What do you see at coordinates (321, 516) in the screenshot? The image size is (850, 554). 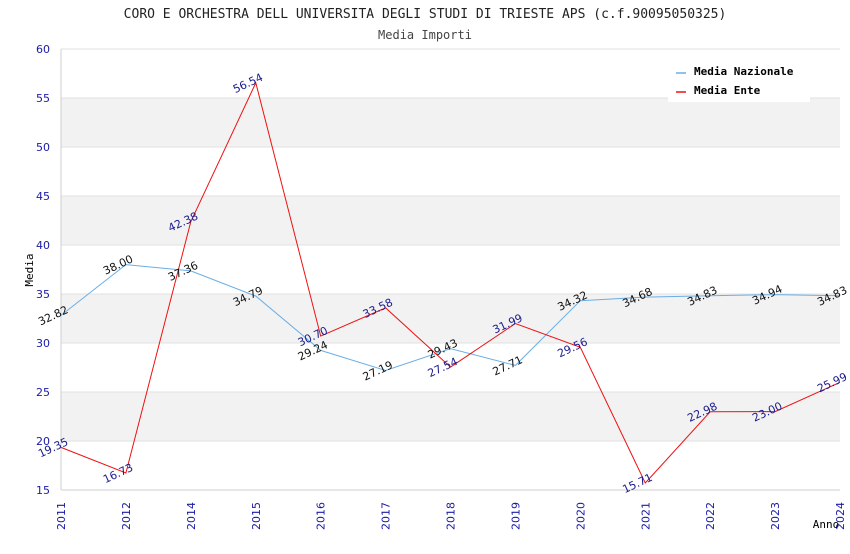 I see `x-tick-label: 2016` at bounding box center [321, 516].